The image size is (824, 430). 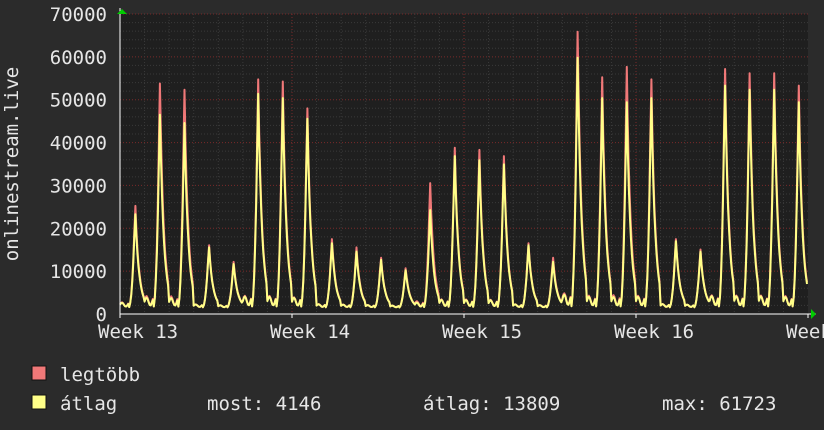 I want to click on x-axis-arrow, so click(x=813, y=314).